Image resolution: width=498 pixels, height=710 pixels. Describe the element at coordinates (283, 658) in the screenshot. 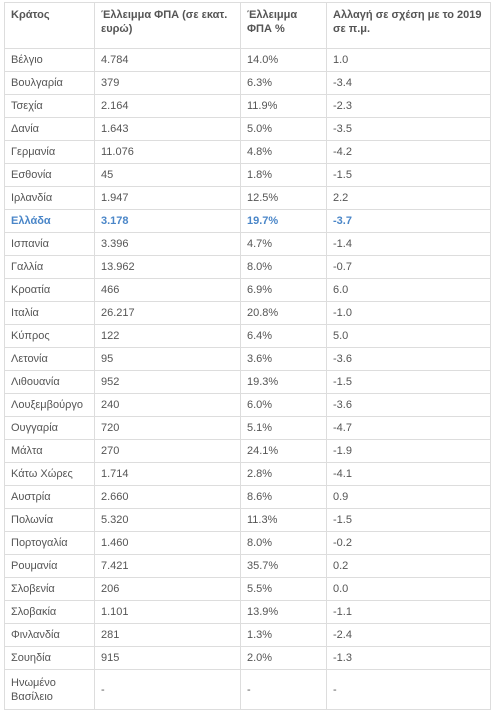

I see `value-cell: 2.0%` at that location.